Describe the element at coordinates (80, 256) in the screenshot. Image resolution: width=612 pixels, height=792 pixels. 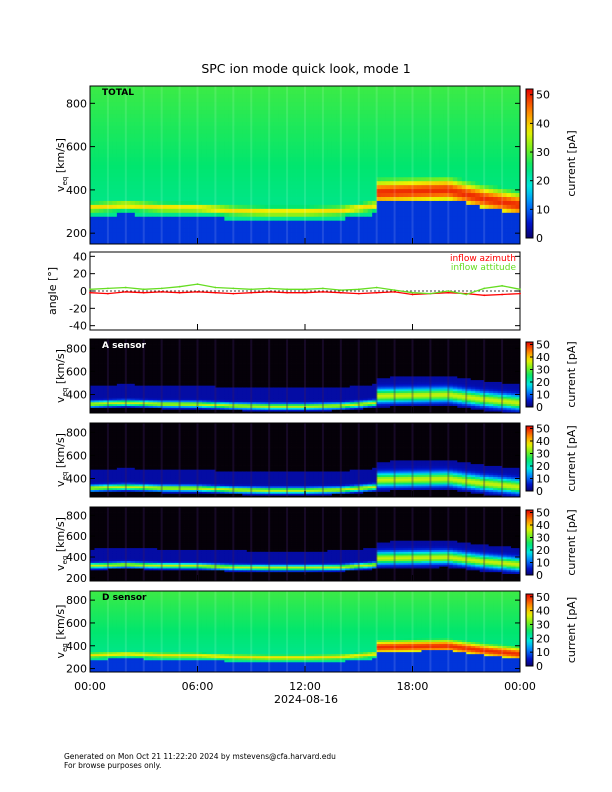
I see `y-tick-label: 40` at that location.